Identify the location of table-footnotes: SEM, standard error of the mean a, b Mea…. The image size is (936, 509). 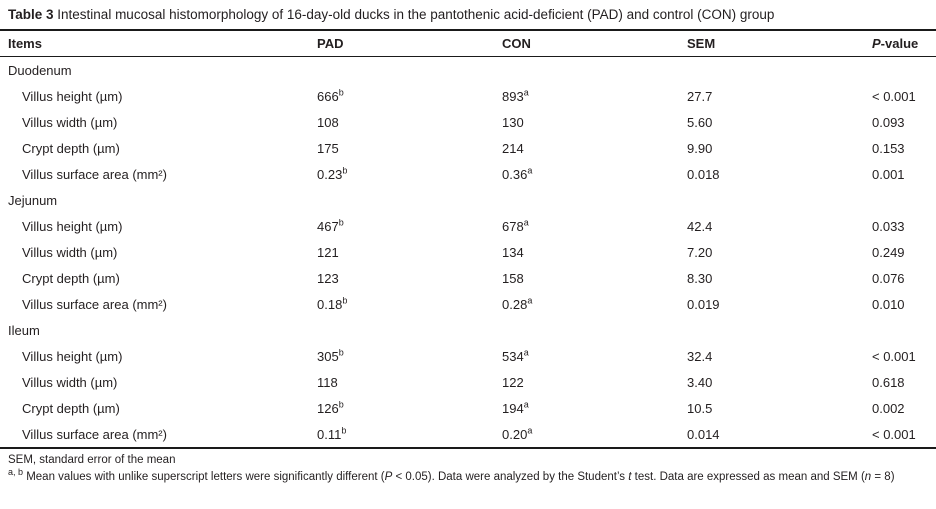
(468, 469).